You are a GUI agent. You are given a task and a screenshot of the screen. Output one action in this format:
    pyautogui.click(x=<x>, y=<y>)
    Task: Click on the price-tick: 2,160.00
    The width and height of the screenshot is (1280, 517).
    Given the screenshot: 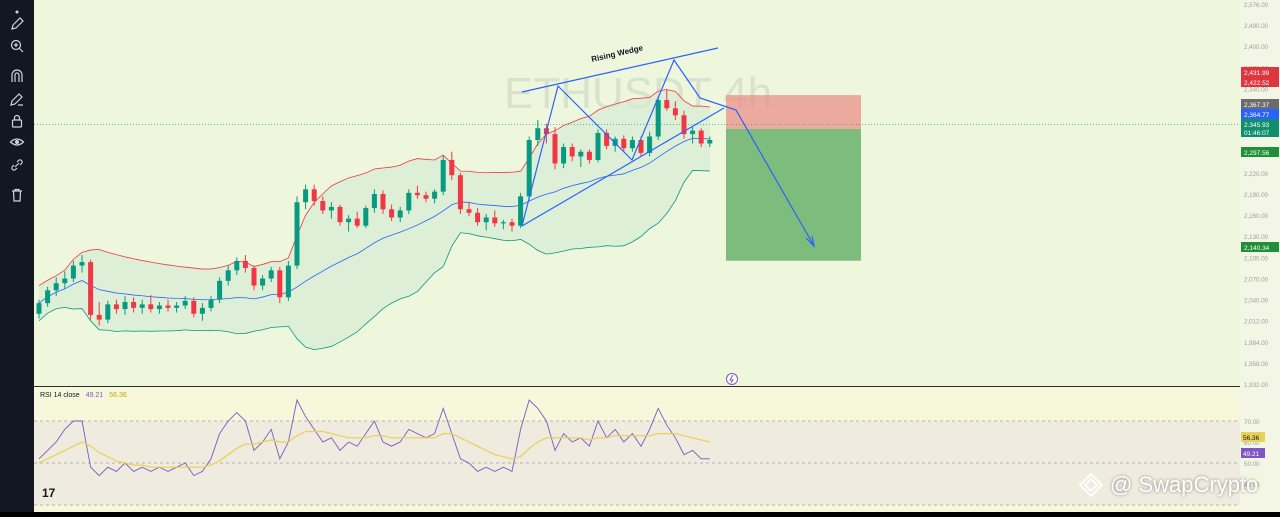 What is the action you would take?
    pyautogui.click(x=1256, y=216)
    